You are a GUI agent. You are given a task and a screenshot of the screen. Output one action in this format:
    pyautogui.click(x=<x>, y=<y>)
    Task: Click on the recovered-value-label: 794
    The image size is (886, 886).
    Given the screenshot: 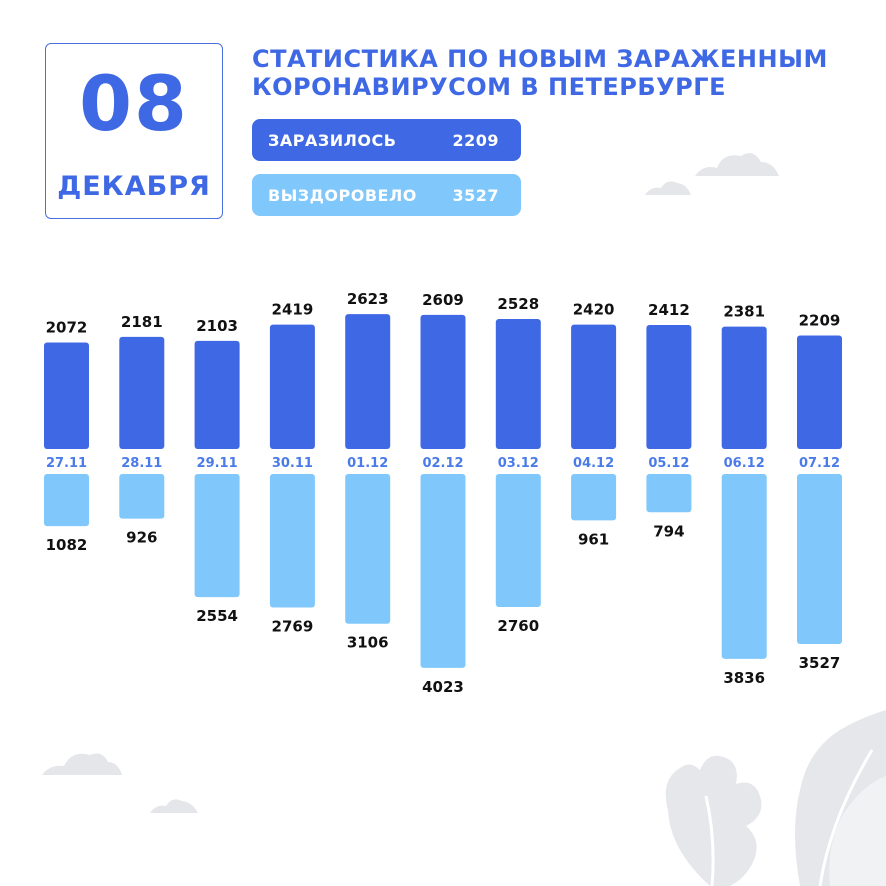 What is the action you would take?
    pyautogui.click(x=668, y=531)
    